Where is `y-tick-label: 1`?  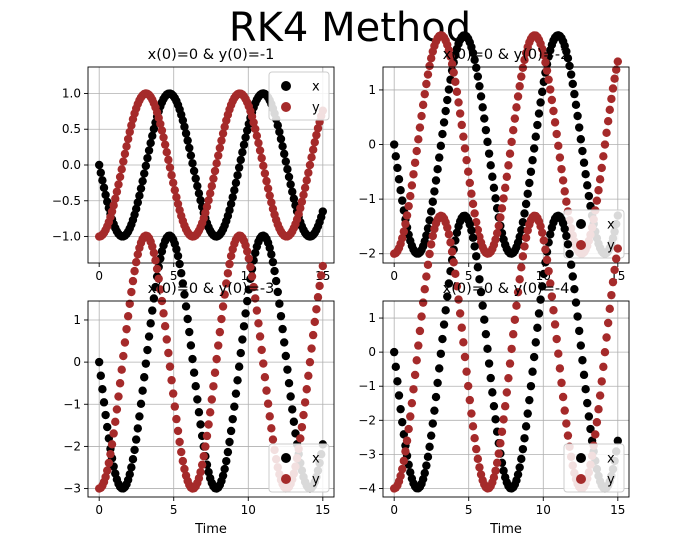 y-tick-label: 1 is located at coordinates (372, 90).